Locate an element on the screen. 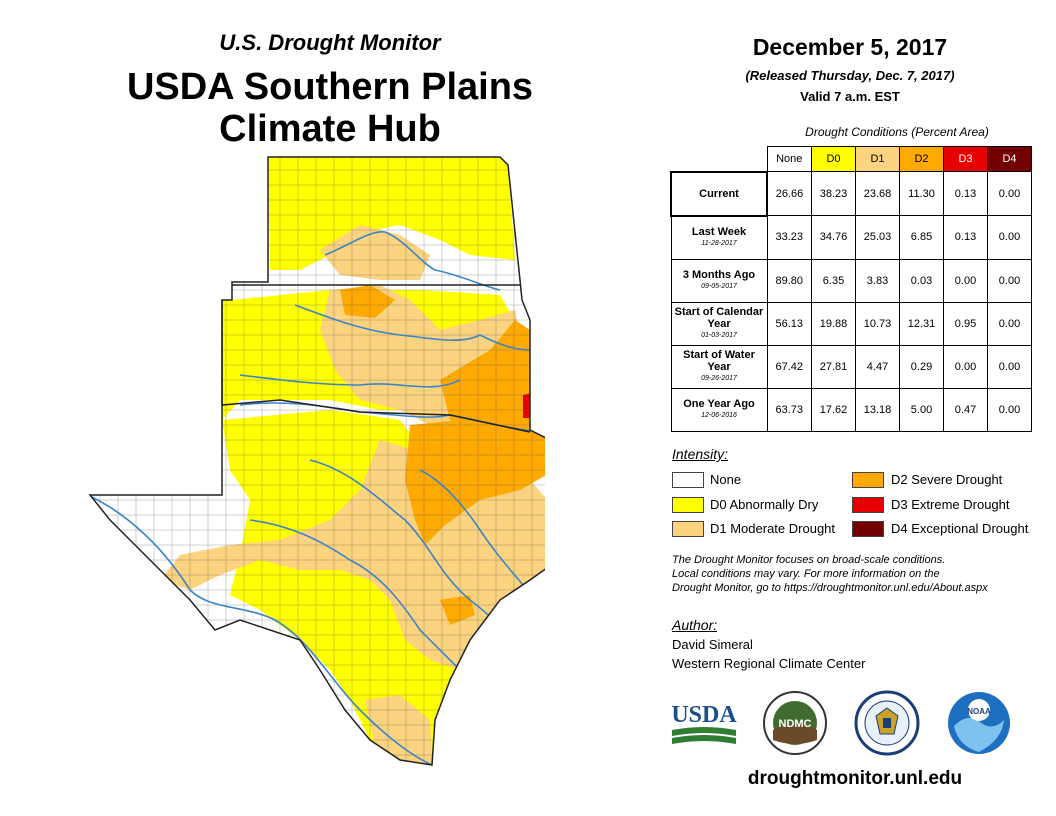  commerce-seal is located at coordinates (887, 723).